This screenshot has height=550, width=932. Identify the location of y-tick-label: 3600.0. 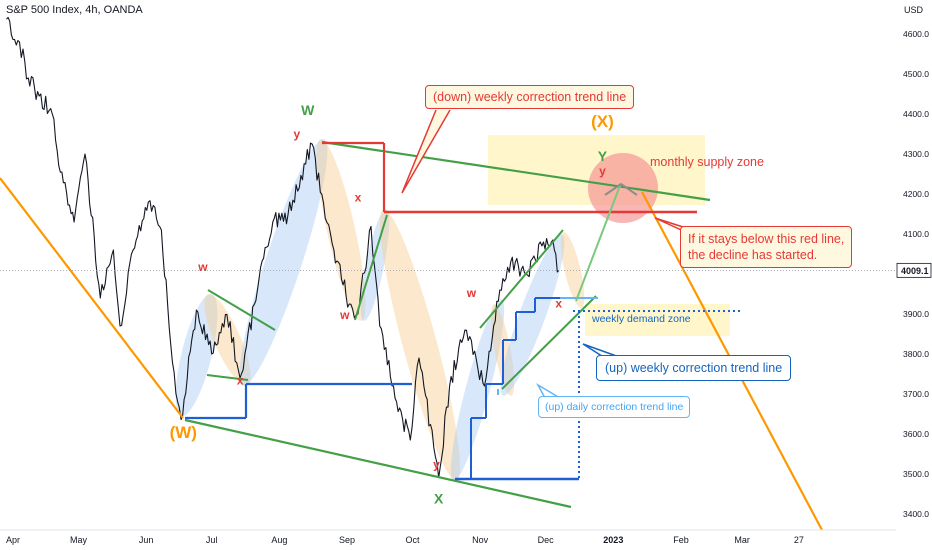
(916, 434).